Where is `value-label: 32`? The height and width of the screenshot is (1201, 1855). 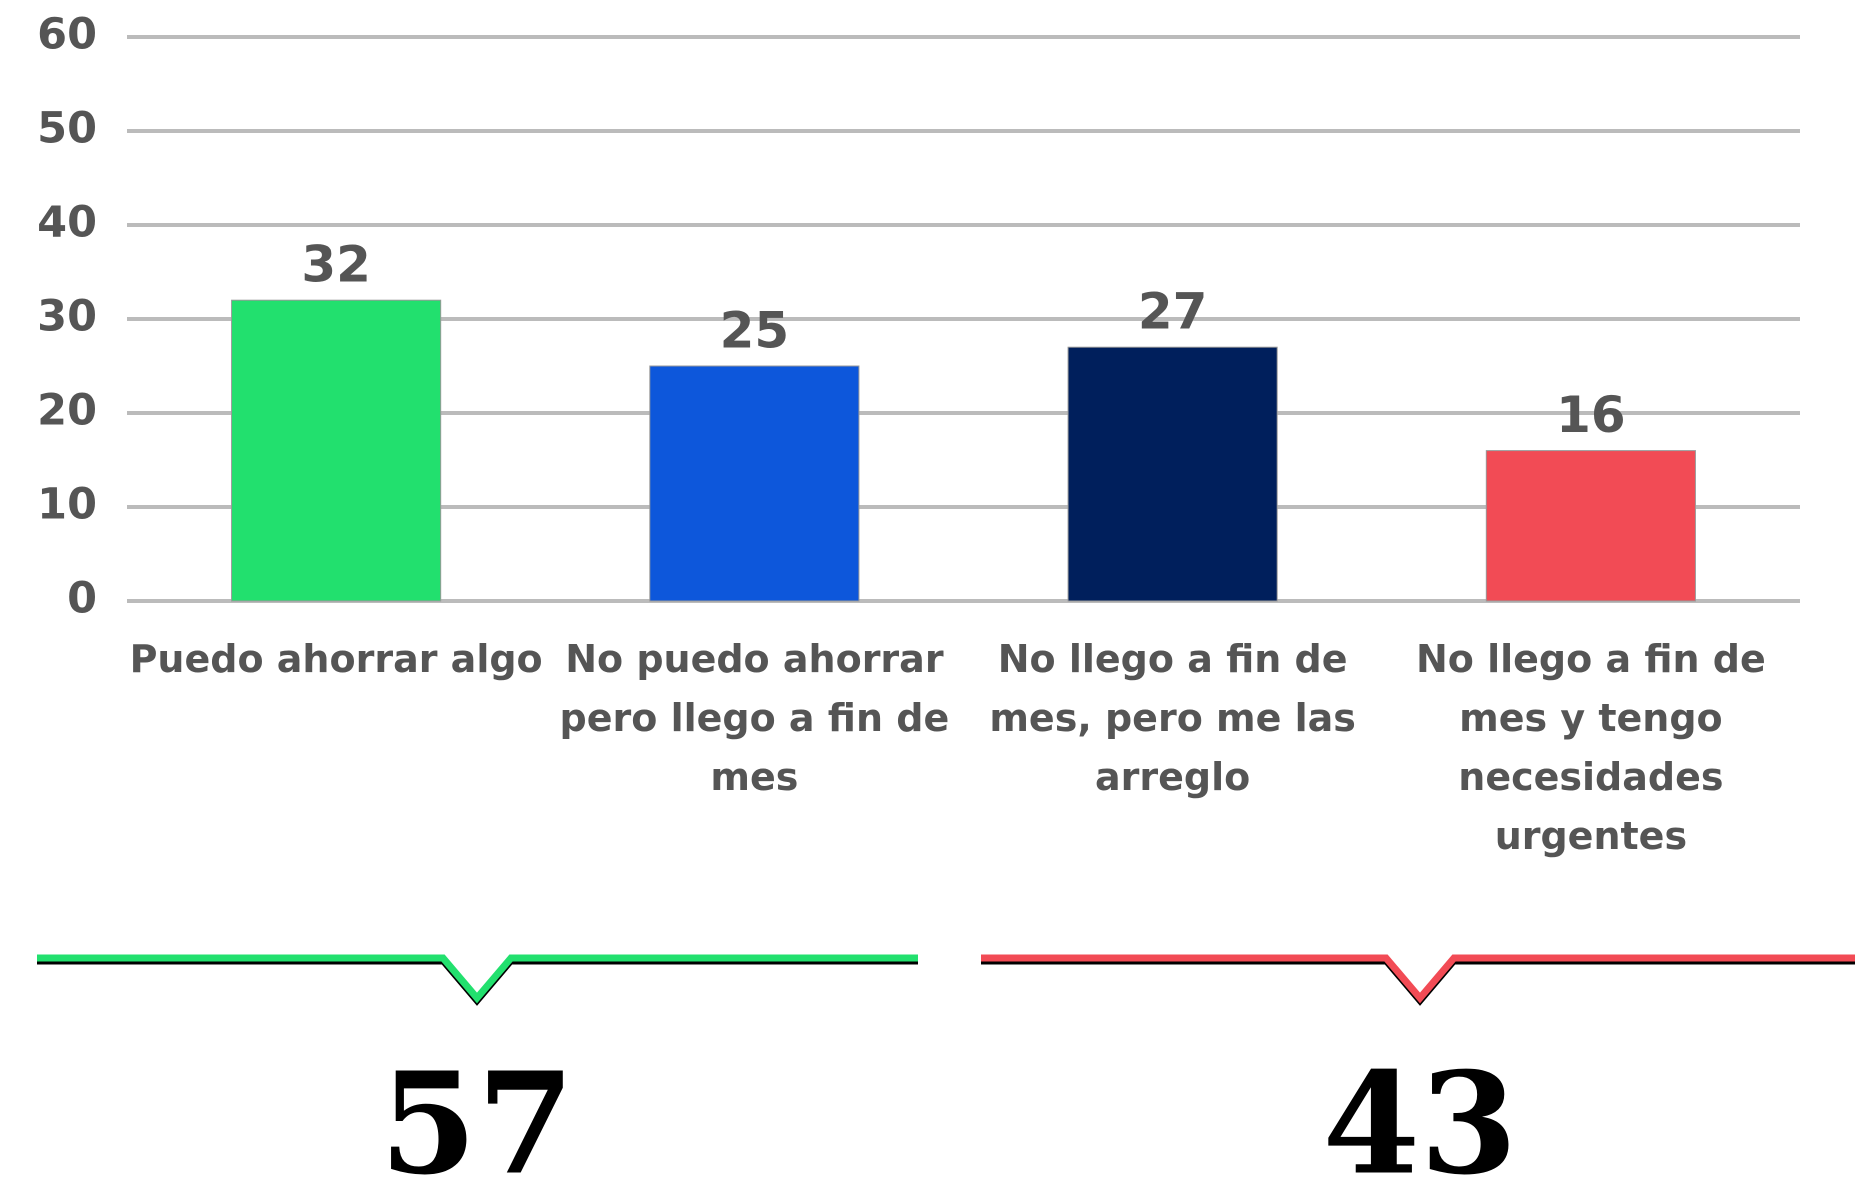 value-label: 32 is located at coordinates (336, 265).